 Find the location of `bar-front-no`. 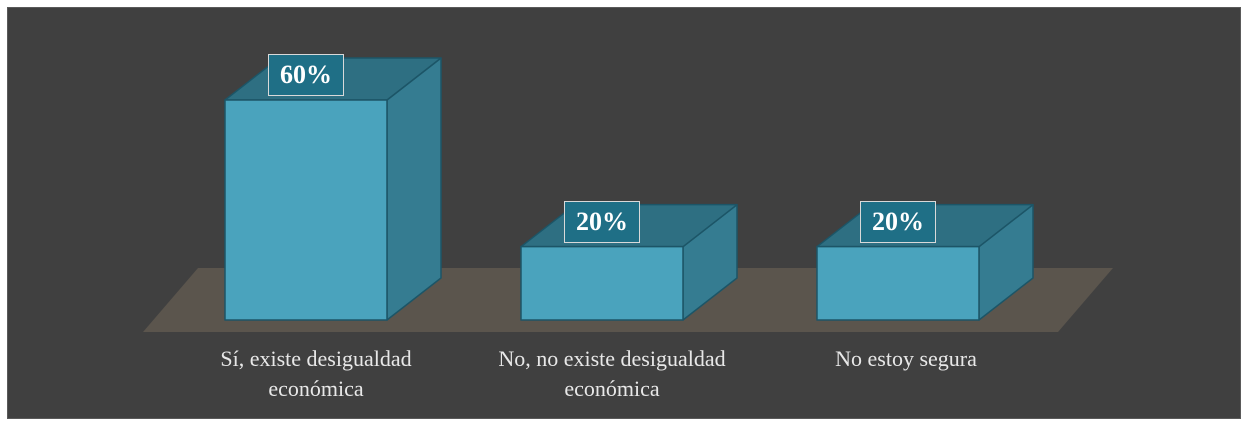

bar-front-no is located at coordinates (602, 283).